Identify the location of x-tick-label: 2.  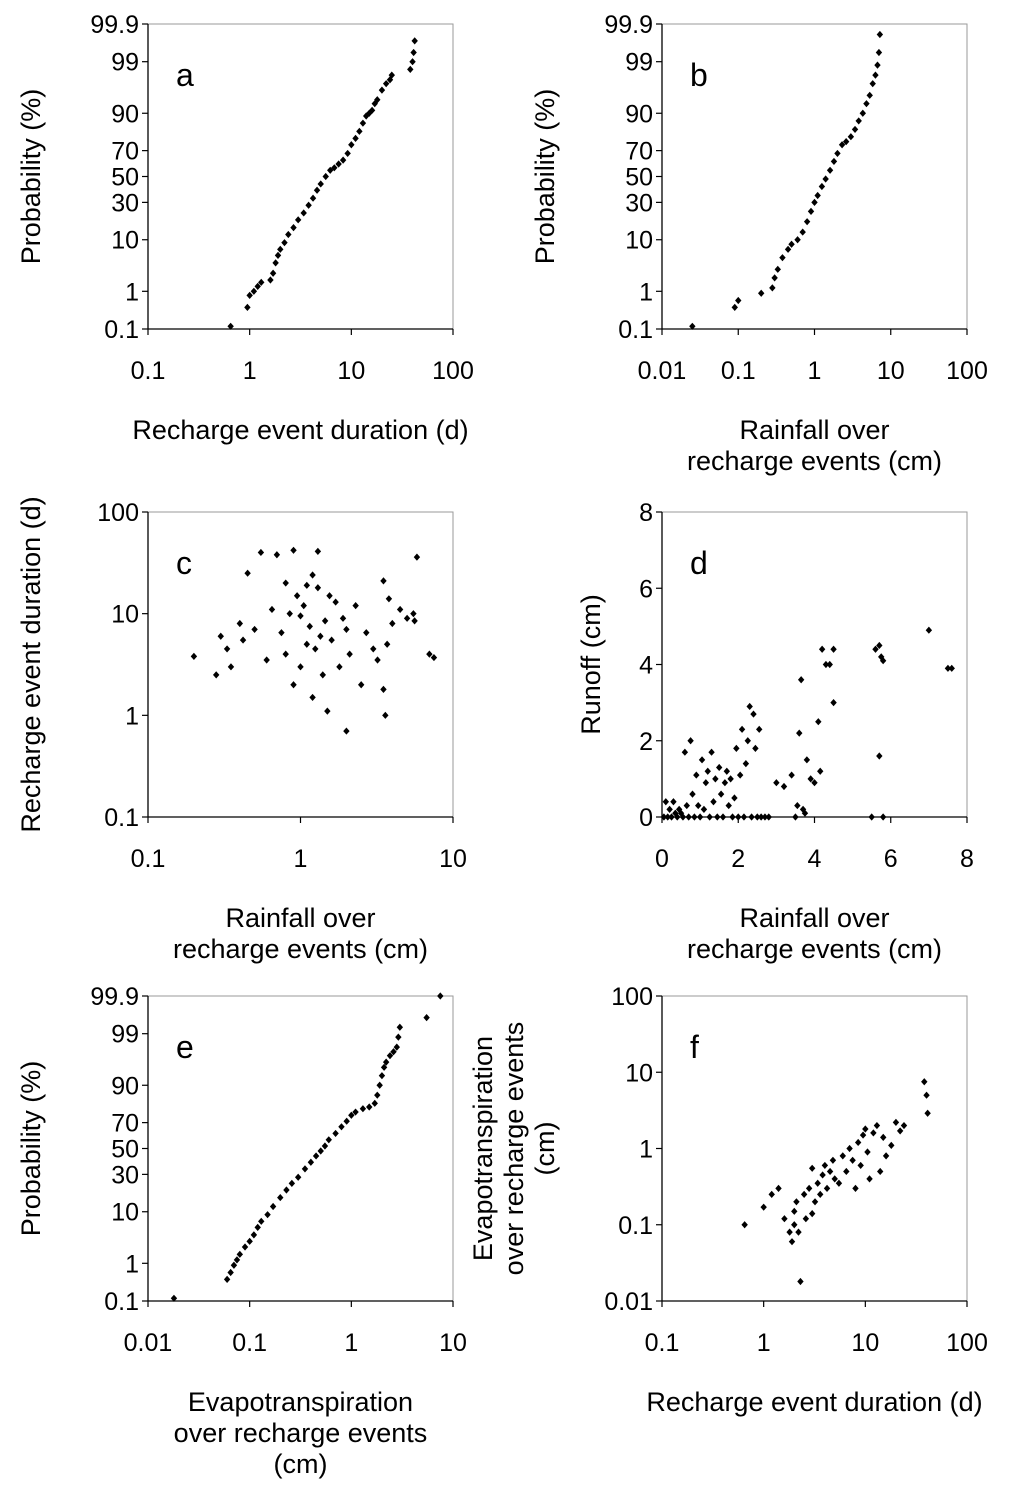
(738, 859).